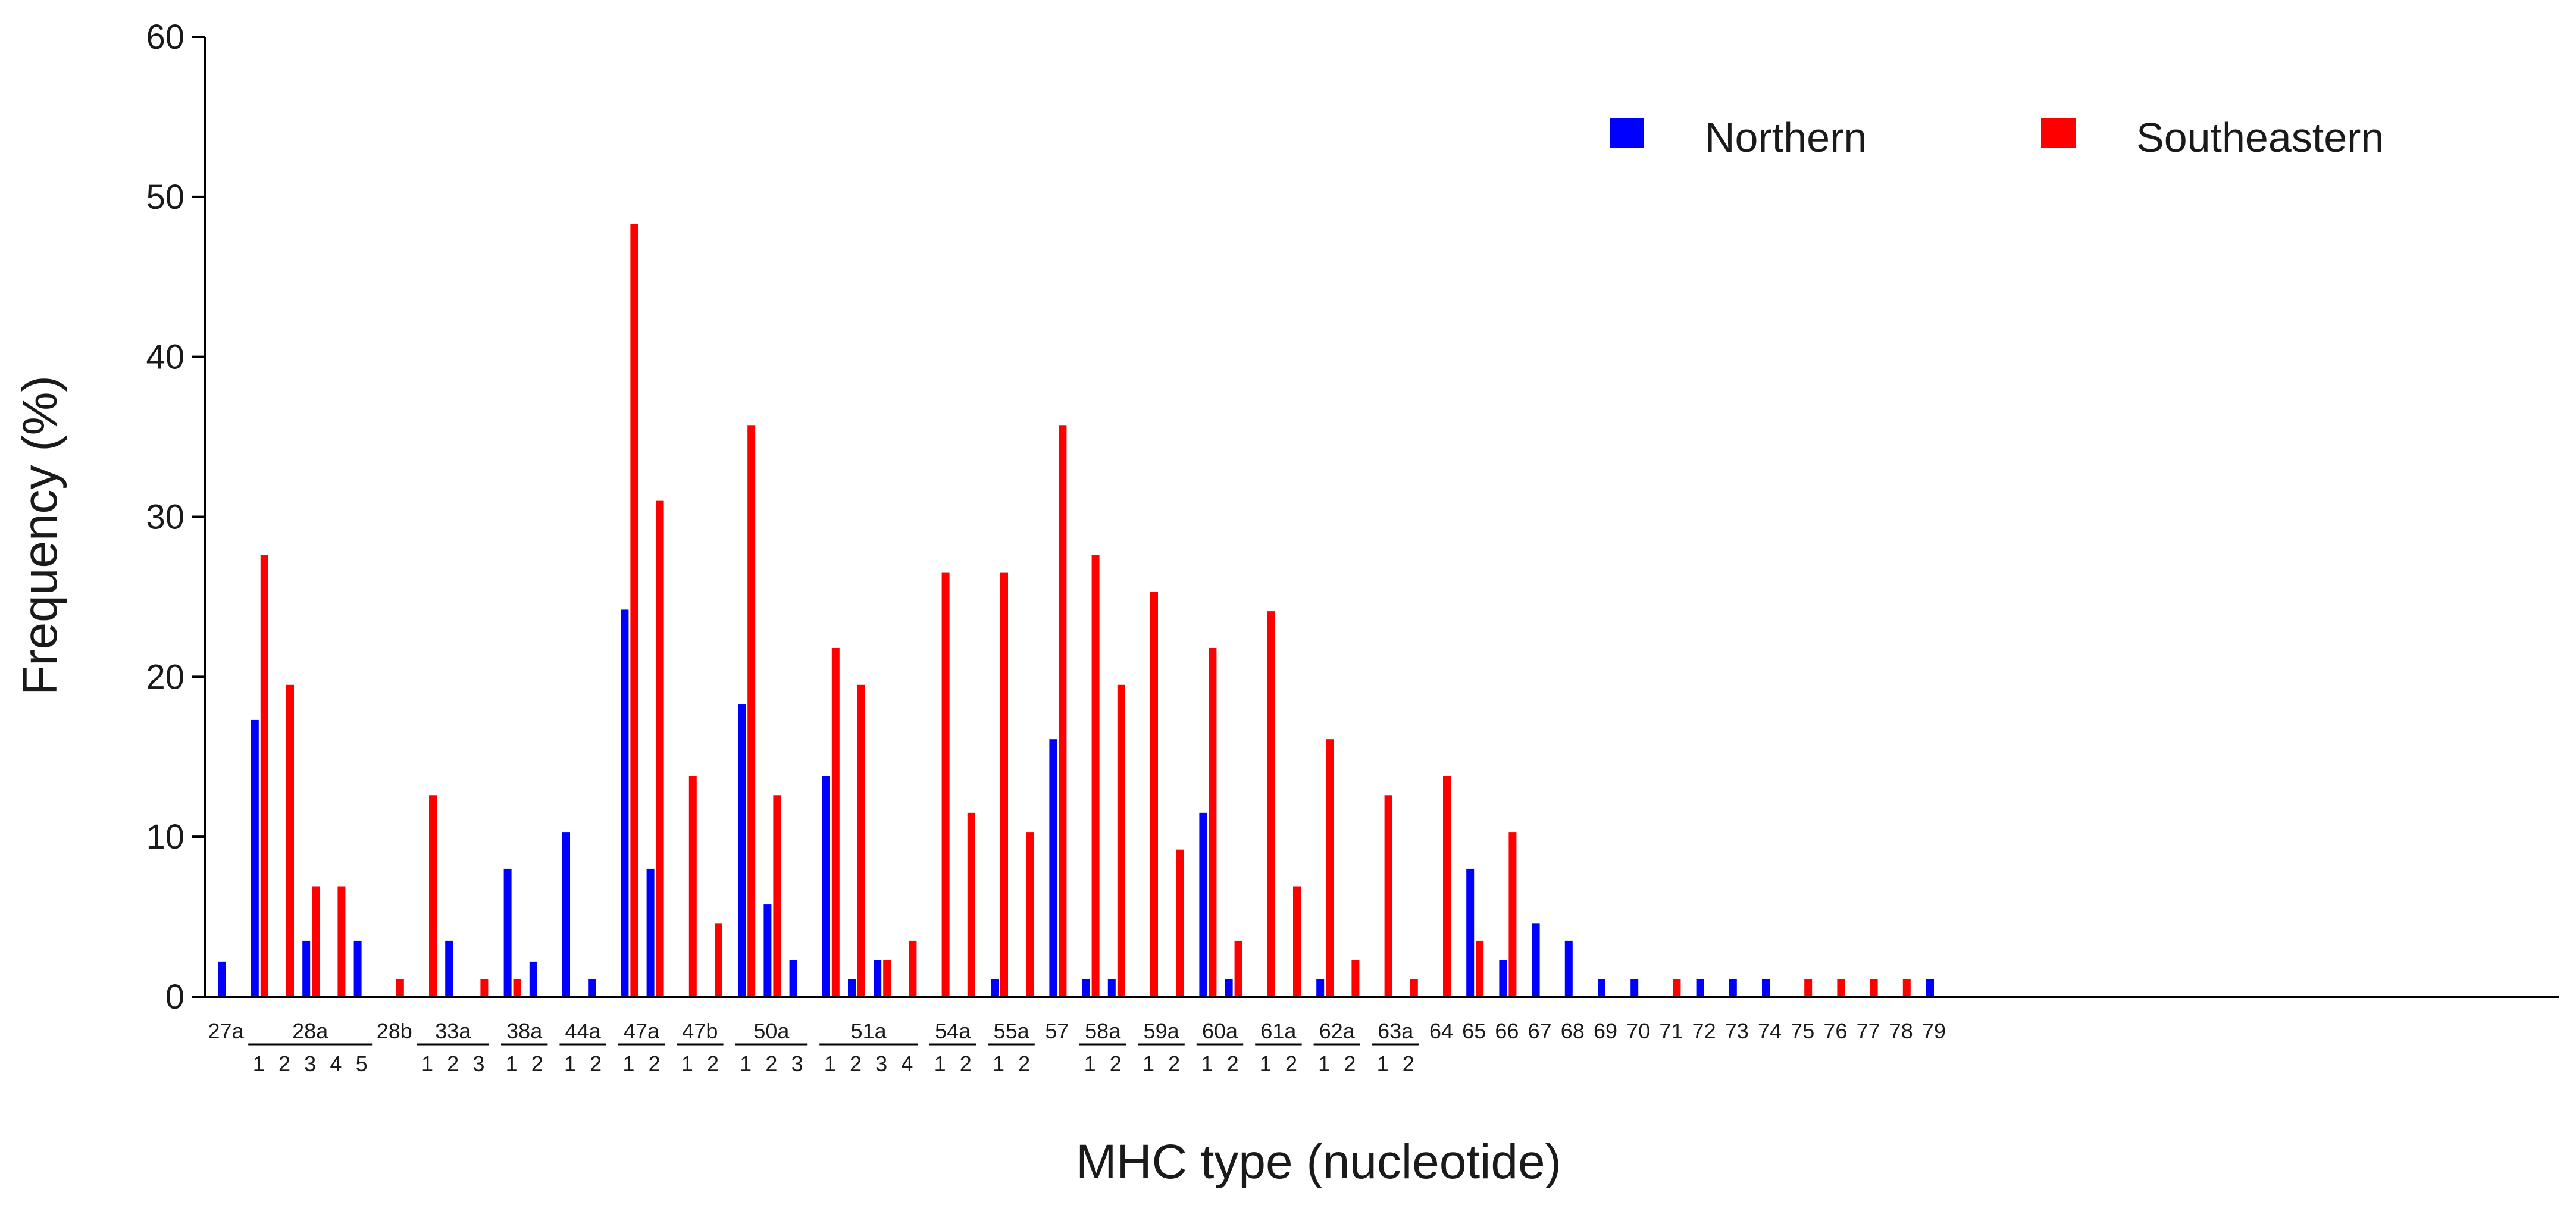 The height and width of the screenshot is (1208, 2576). I want to click on x-category-label: 72, so click(1704, 1031).